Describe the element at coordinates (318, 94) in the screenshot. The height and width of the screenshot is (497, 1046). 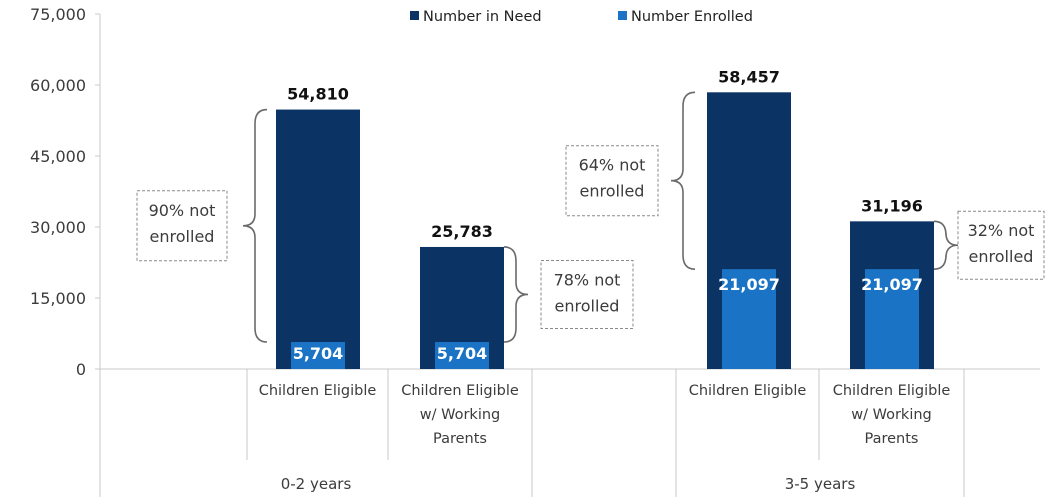
I see `data-label-need: 54,810` at that location.